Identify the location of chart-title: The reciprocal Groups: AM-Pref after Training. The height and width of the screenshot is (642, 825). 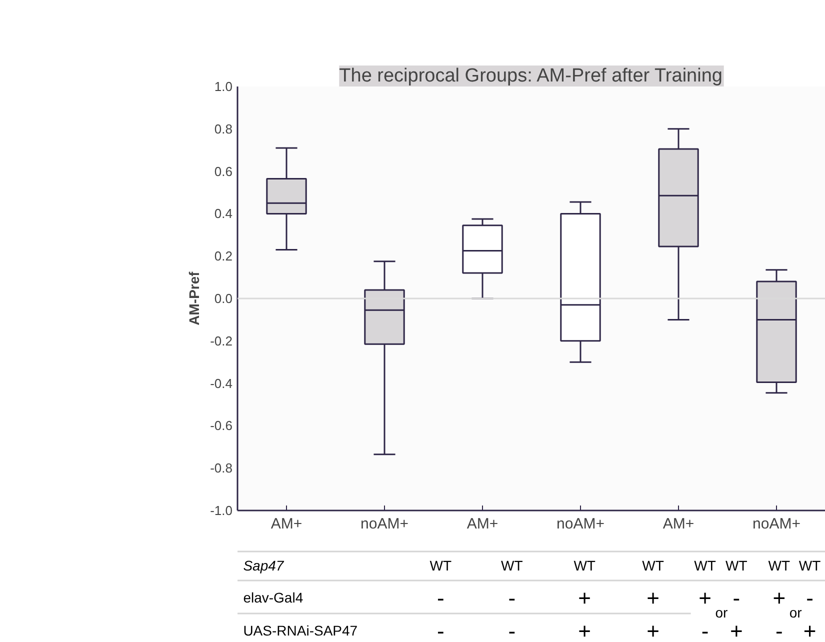
(530, 76).